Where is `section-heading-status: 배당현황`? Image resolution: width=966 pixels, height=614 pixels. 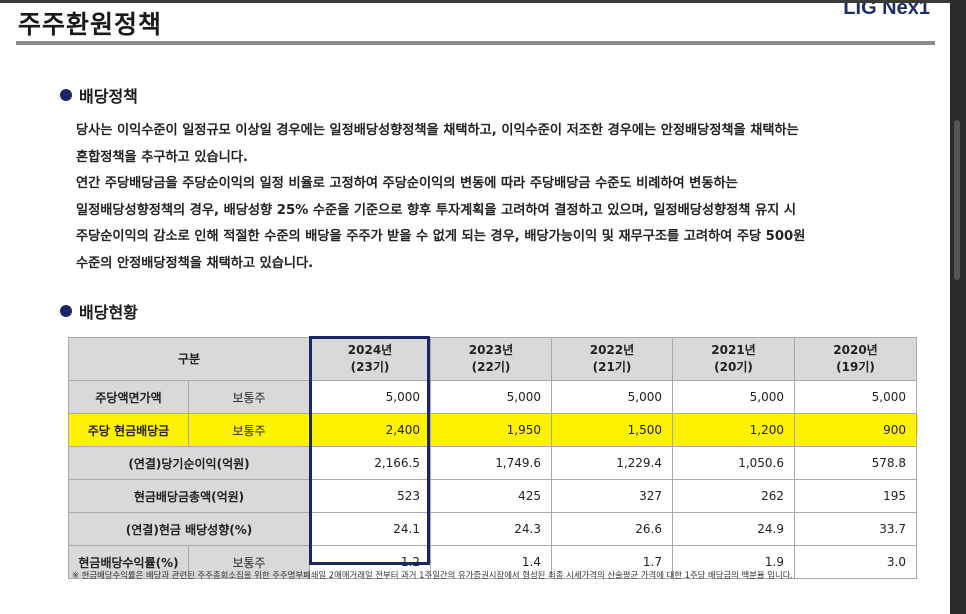
section-heading-status: 배당현황 is located at coordinates (99, 311).